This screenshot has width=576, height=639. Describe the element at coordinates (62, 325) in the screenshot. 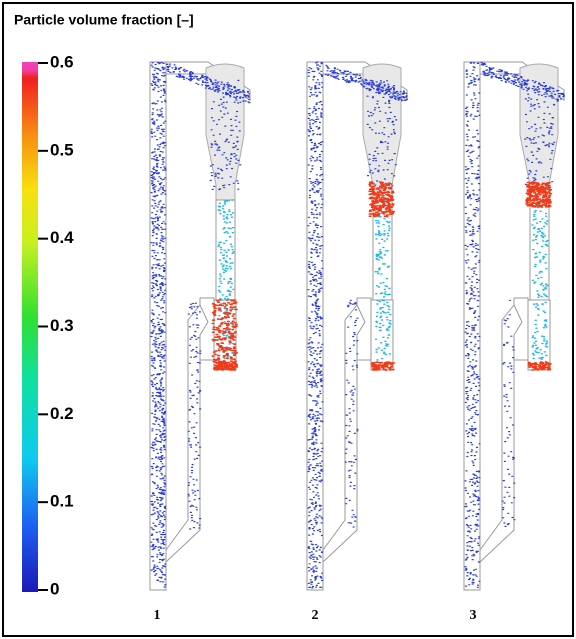

I see `tick-label: 0.3` at that location.